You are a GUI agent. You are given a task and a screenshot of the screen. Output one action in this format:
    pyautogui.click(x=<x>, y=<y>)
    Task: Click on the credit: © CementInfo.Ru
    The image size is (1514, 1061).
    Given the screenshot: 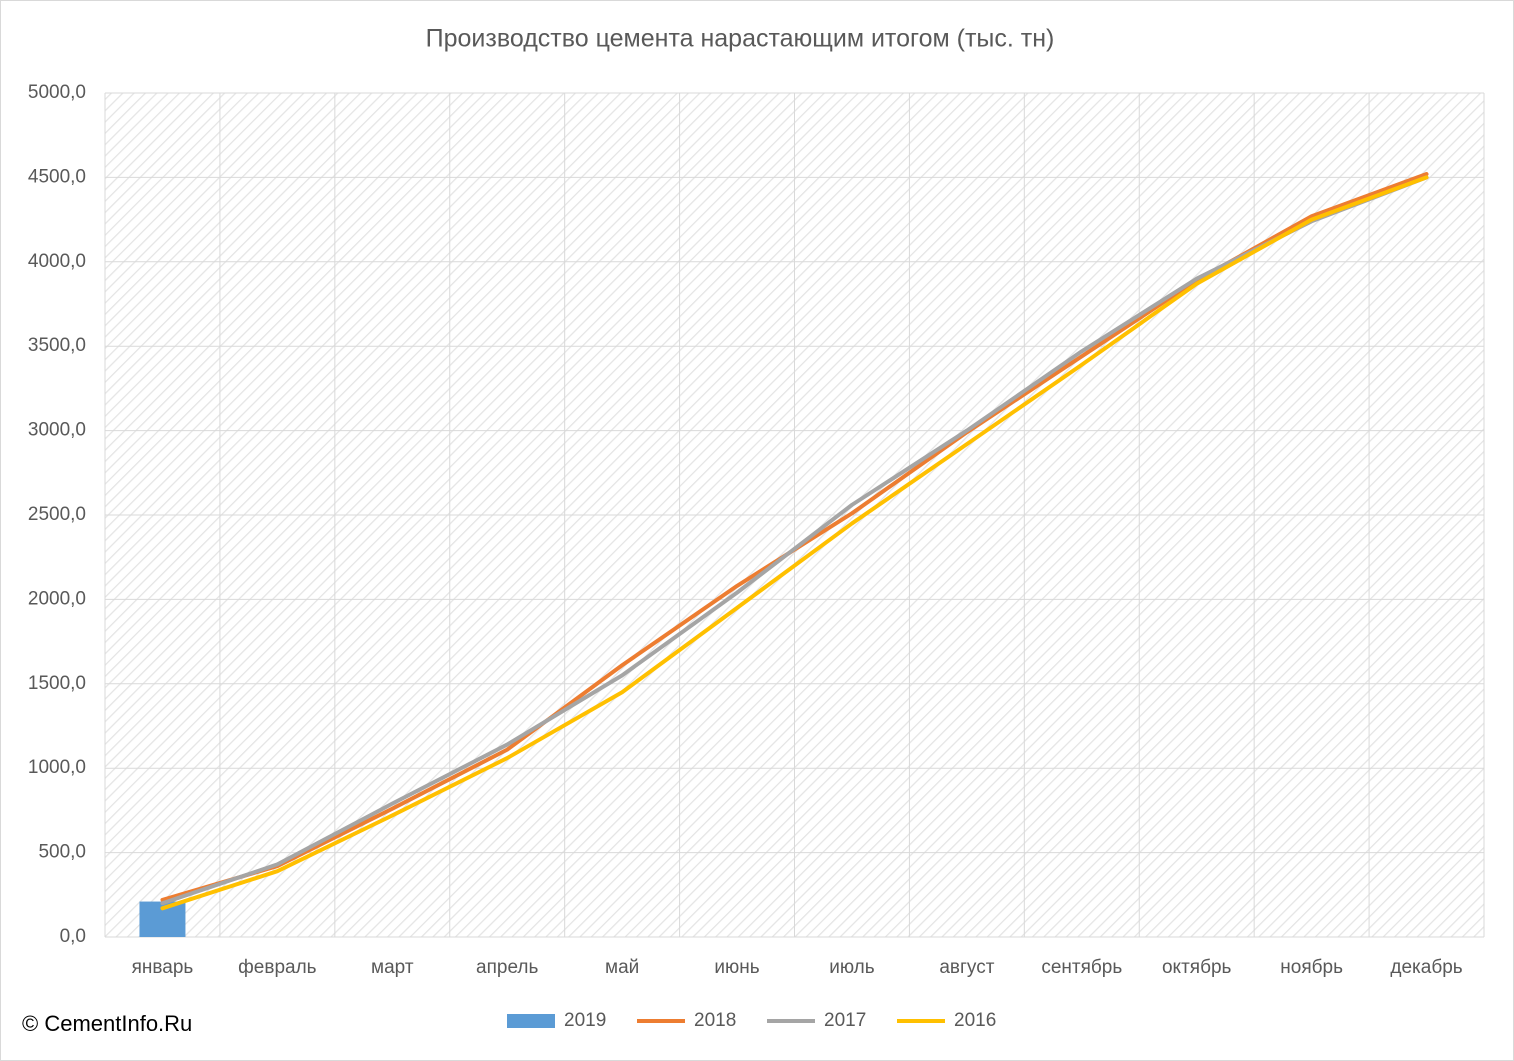 What is the action you would take?
    pyautogui.click(x=107, y=1023)
    